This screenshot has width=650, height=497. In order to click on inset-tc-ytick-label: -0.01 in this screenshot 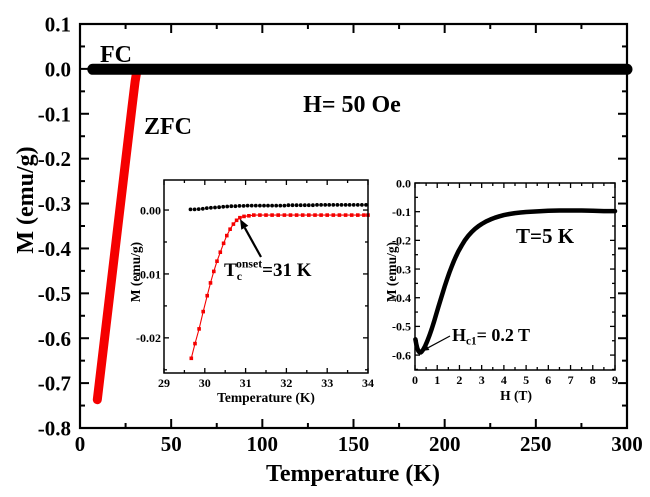, I will do `click(148, 274)`.